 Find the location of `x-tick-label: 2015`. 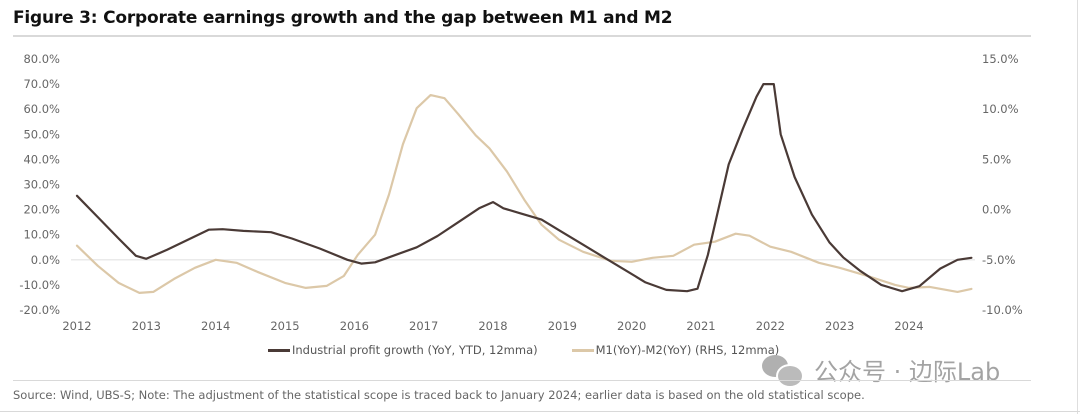

x-tick-label: 2015 is located at coordinates (284, 326).